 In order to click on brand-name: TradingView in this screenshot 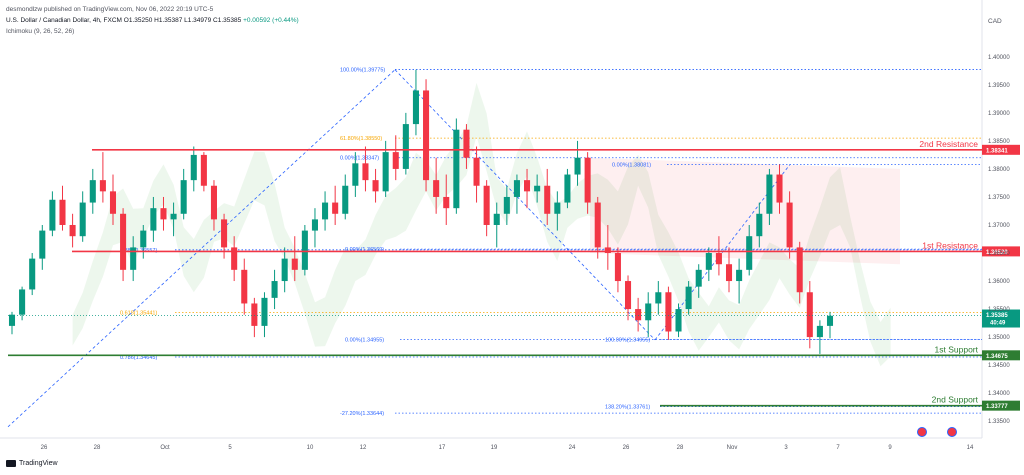, I will do `click(38, 463)`.